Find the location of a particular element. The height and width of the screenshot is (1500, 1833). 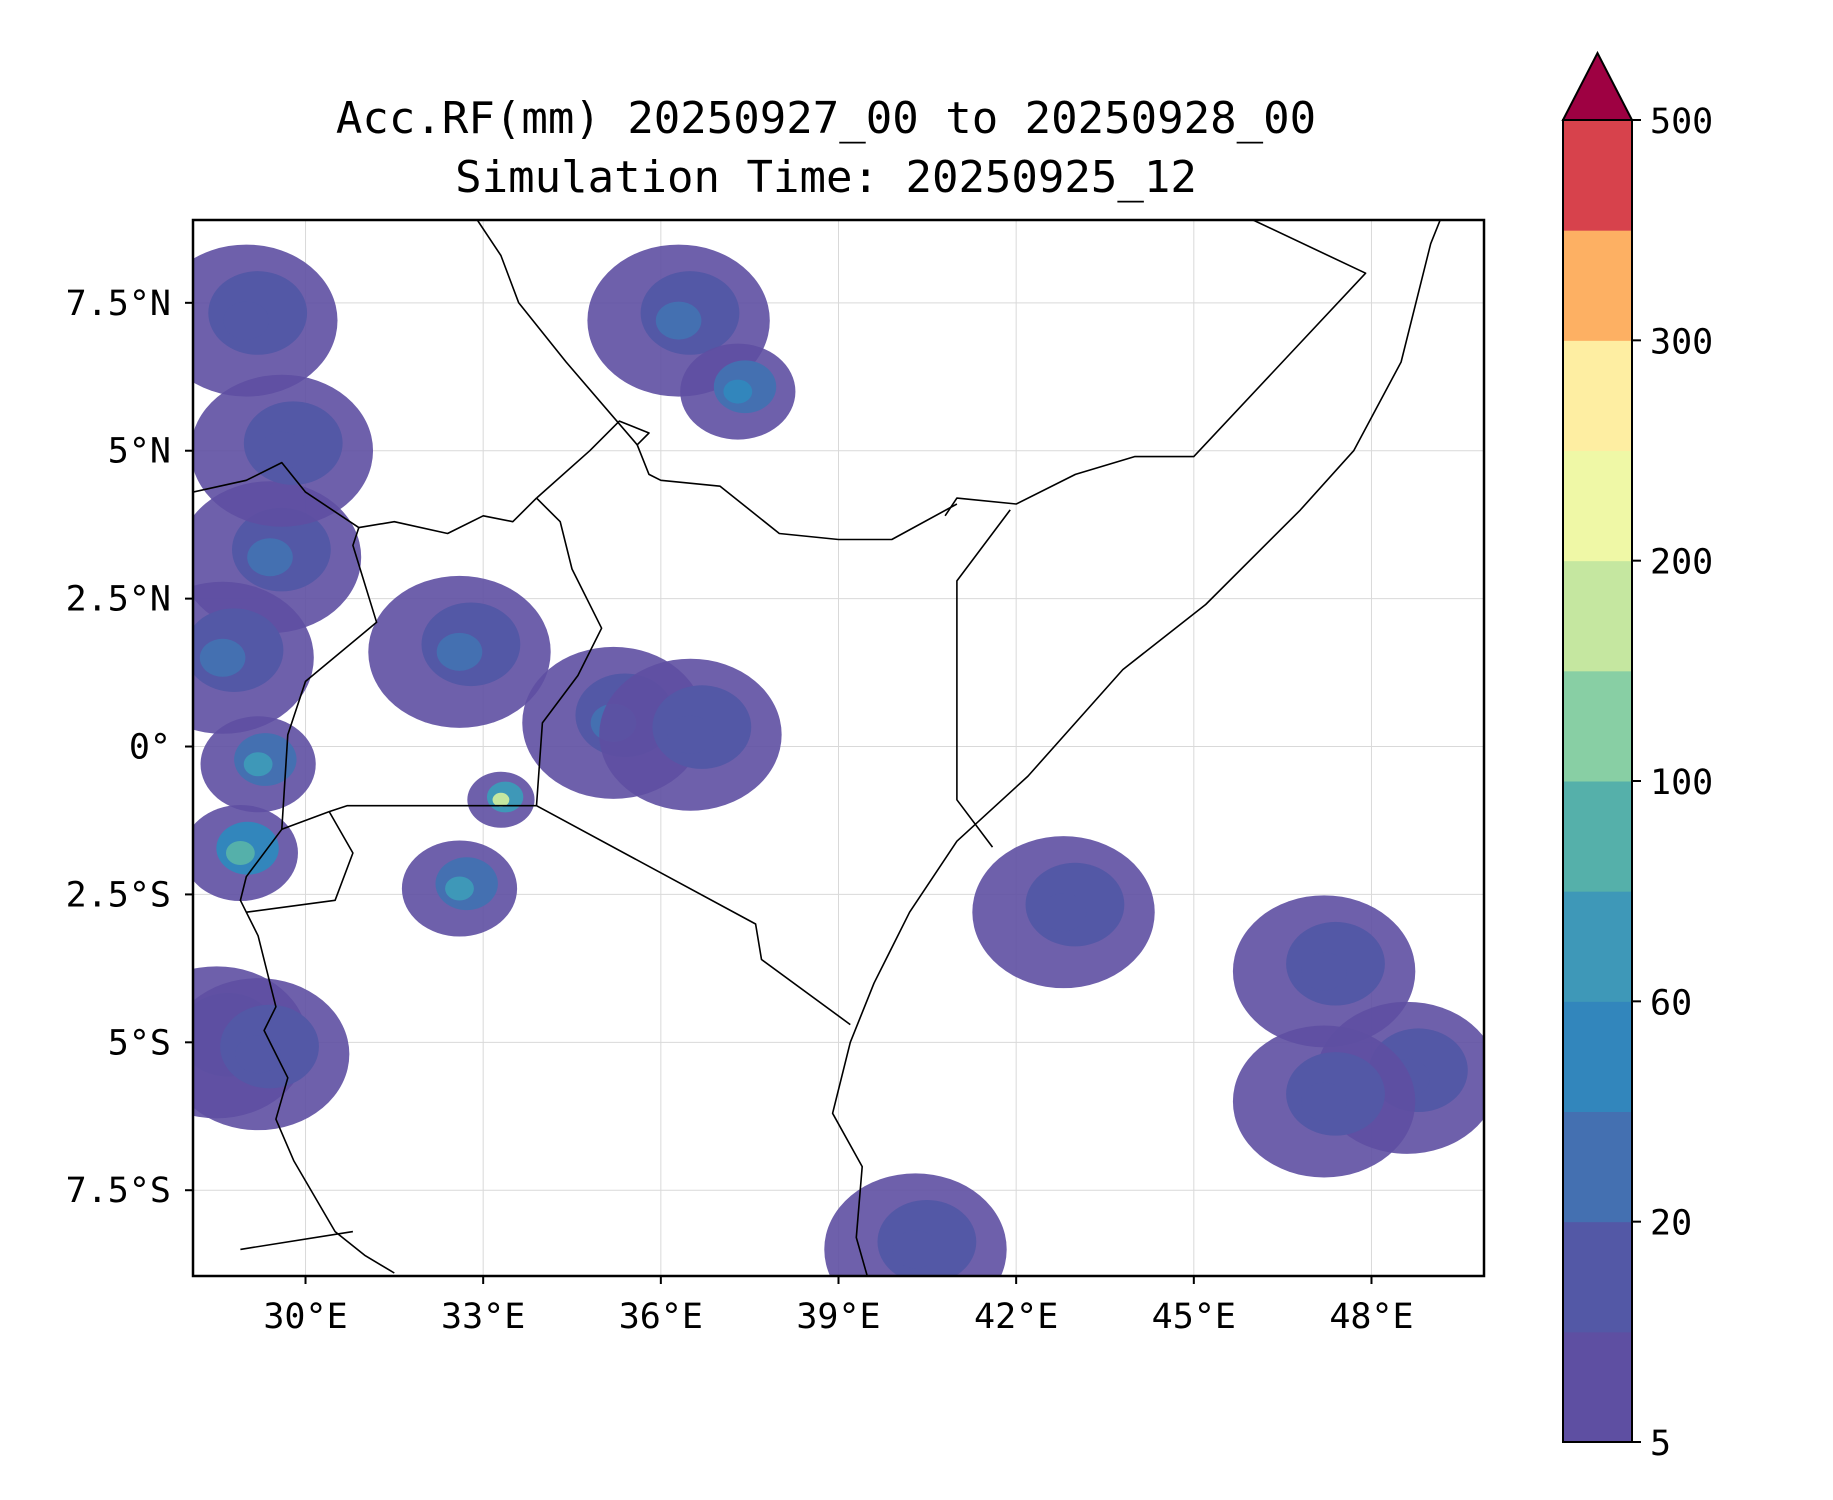

border-uganda-ssudan is located at coordinates (448, 516).